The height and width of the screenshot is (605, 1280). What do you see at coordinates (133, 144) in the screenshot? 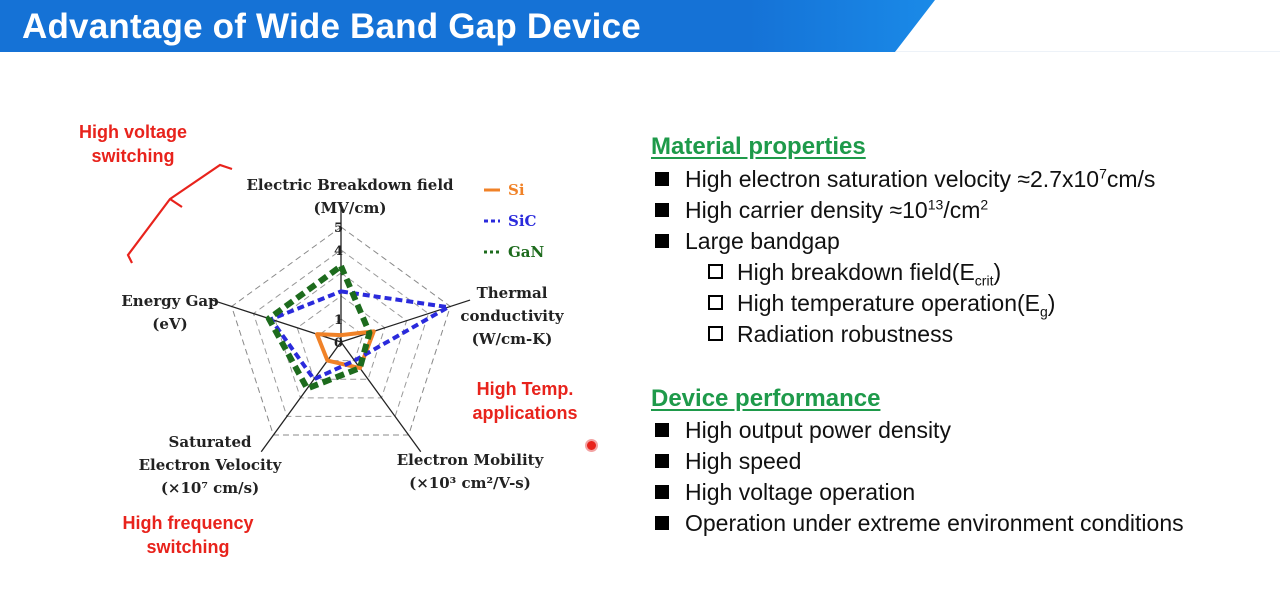
I see `high-voltage-label: High voltage switching` at bounding box center [133, 144].